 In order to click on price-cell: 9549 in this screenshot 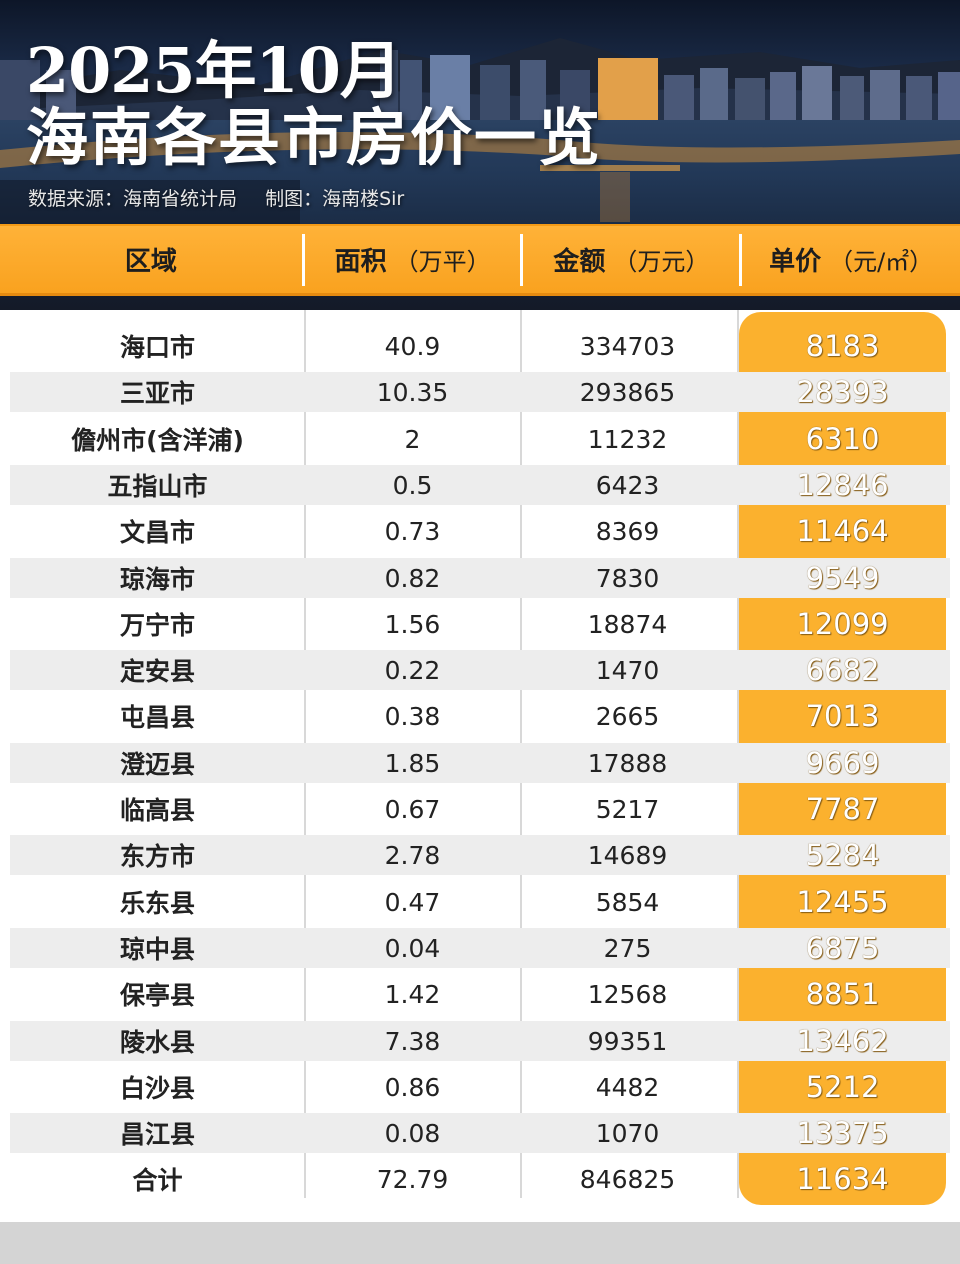, I will do `click(842, 578)`.